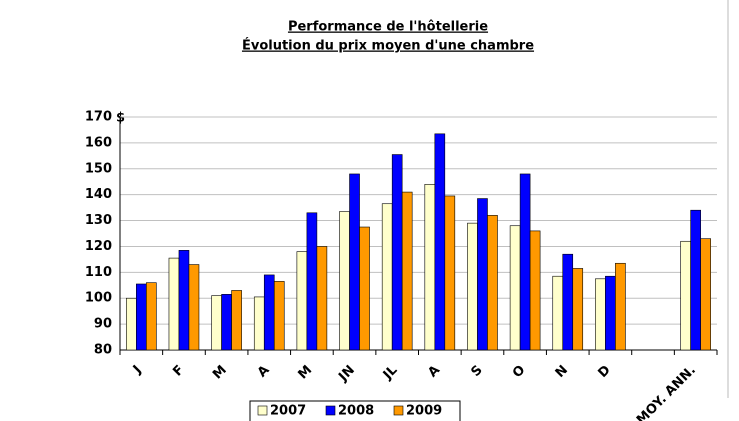 The height and width of the screenshot is (421, 739). What do you see at coordinates (103, 324) in the screenshot?
I see `y-tick-label: 90` at bounding box center [103, 324].